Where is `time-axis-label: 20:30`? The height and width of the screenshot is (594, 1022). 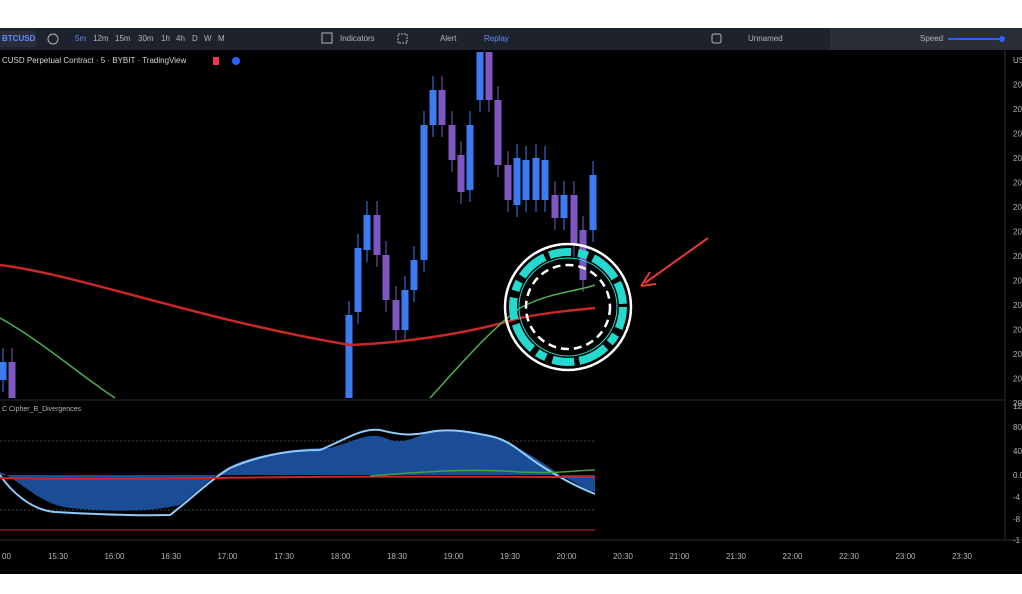 time-axis-label: 20:30 is located at coordinates (623, 556).